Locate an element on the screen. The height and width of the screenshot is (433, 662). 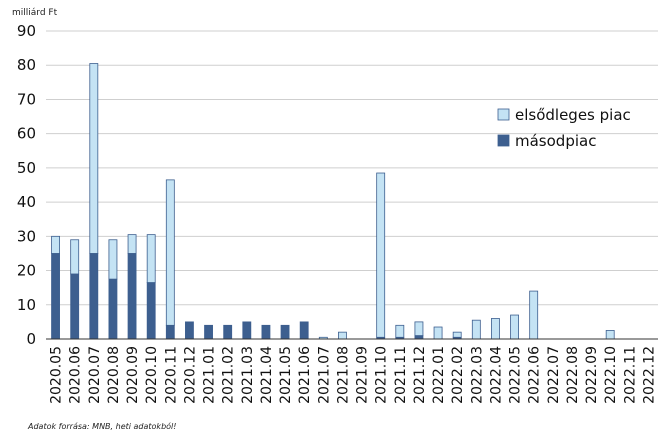
legend-label: másodpiac is located at coordinates (555, 141).